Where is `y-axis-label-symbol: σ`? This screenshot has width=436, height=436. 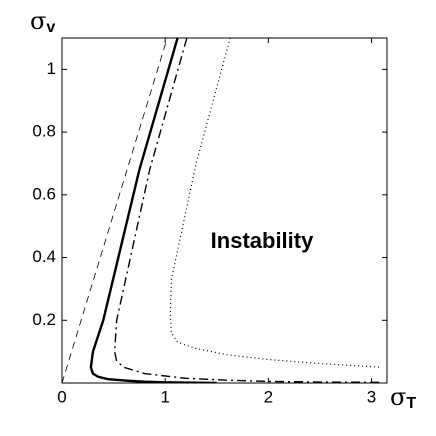 y-axis-label-symbol: σ is located at coordinates (38, 21).